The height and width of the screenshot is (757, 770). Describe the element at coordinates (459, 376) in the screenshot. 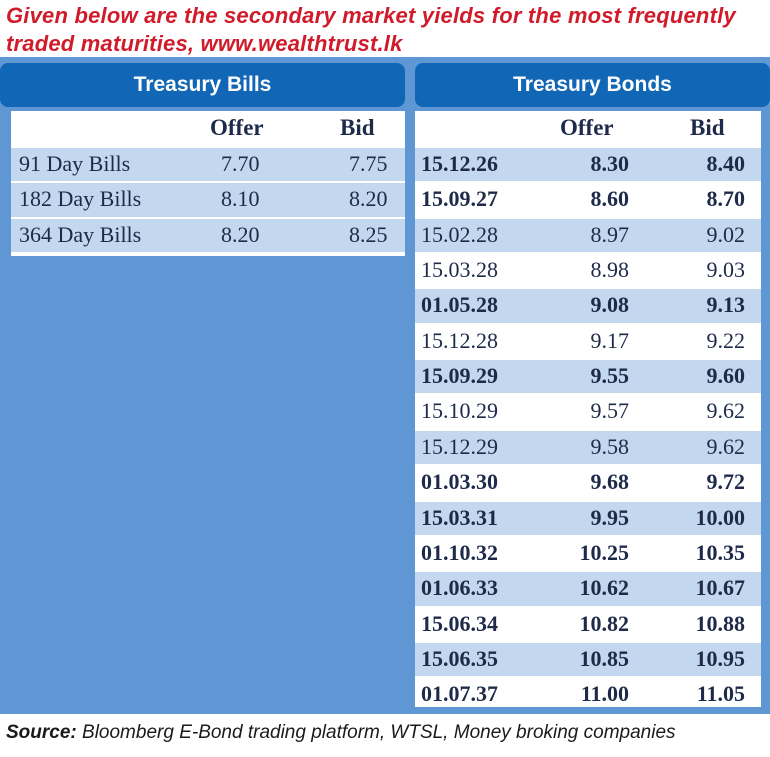

I see `bond-maturity-cell: 15.09.29` at that location.